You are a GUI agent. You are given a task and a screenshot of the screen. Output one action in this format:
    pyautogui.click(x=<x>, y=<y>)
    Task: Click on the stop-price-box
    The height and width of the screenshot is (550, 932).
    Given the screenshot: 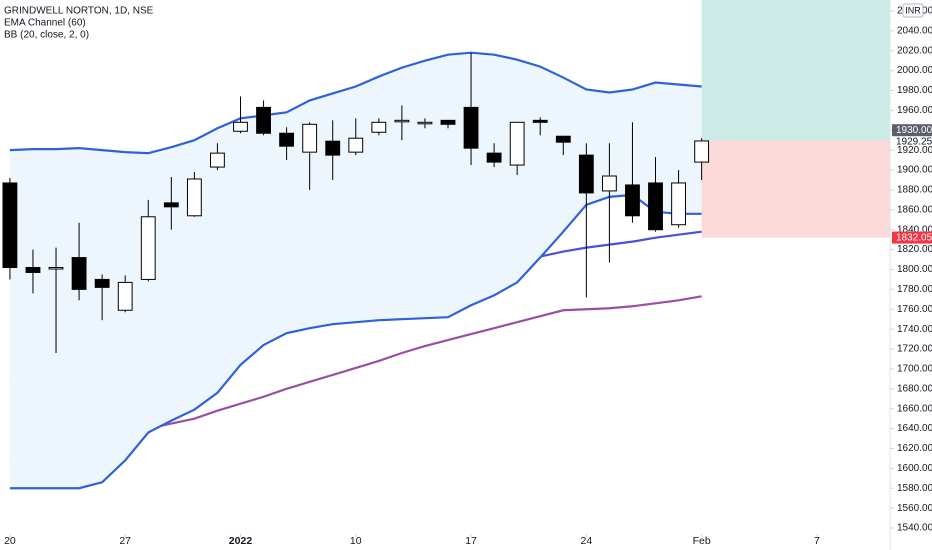 What is the action you would take?
    pyautogui.click(x=912, y=237)
    